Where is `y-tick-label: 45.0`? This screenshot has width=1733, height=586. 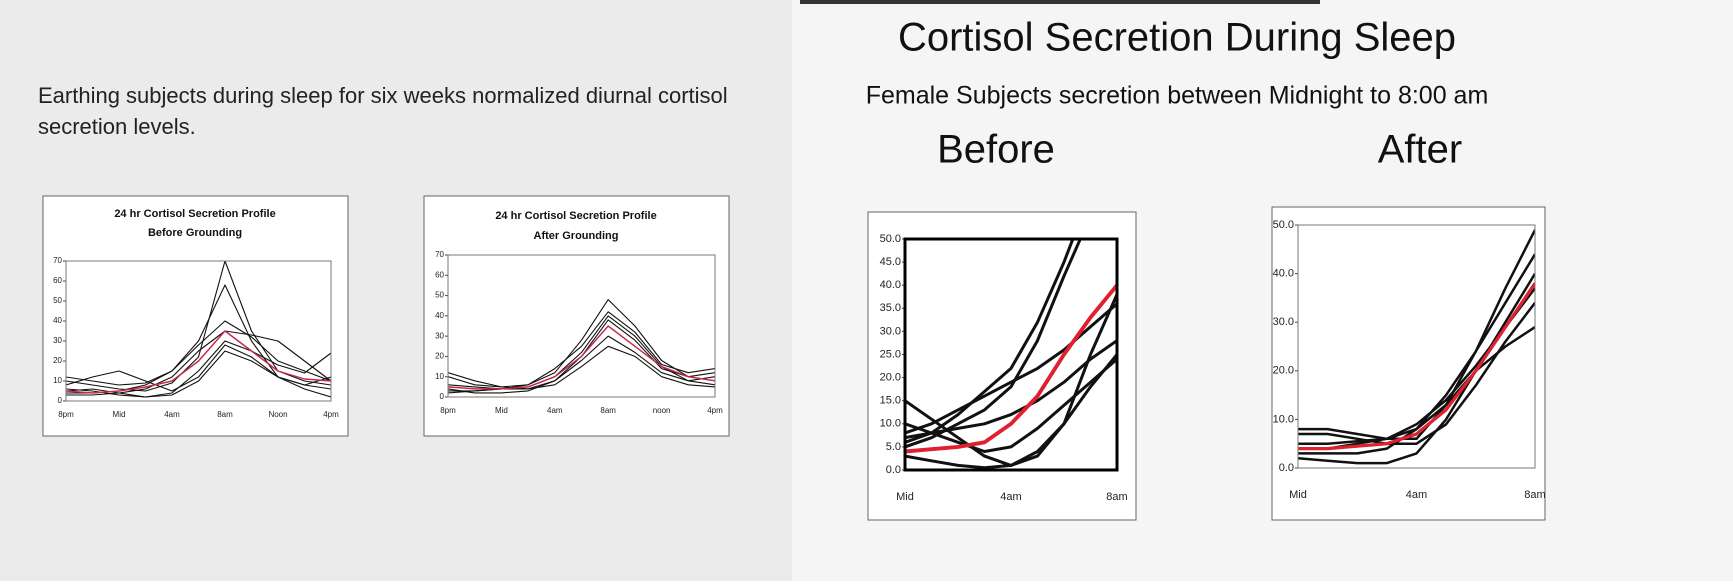
y-tick-label: 45.0 is located at coordinates (890, 262).